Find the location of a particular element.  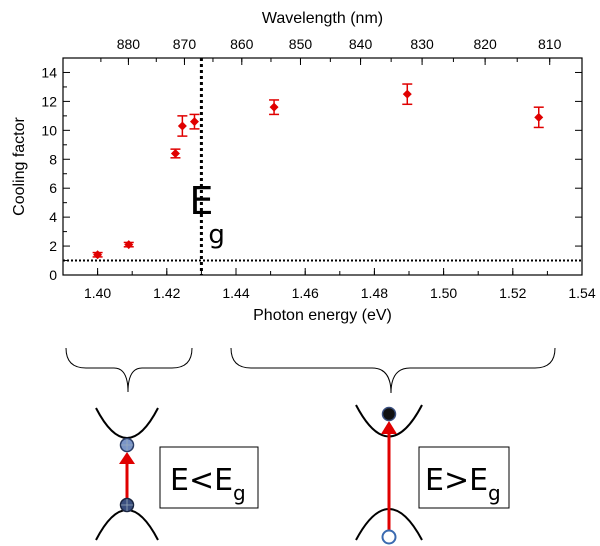

right-label-box is located at coordinates (464, 477).